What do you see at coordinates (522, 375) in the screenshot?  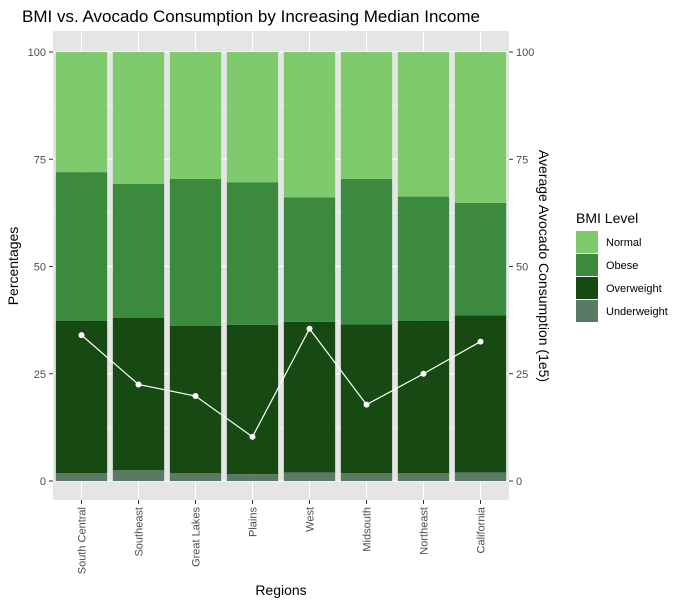 I see `y2-tick-label: 25` at bounding box center [522, 375].